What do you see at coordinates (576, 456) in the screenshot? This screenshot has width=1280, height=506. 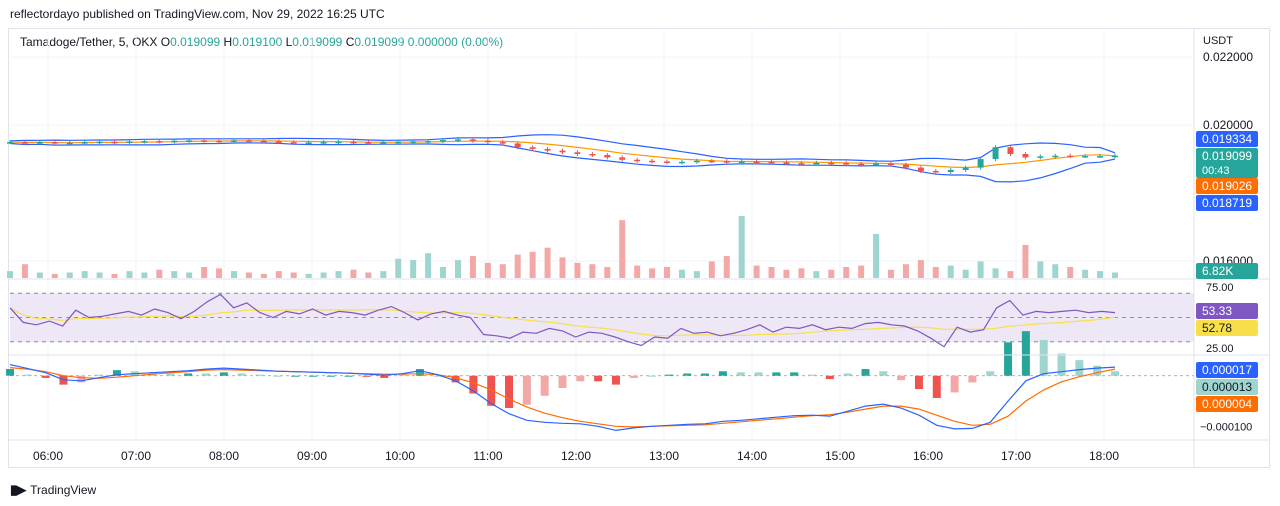 I see `time-tick-label: 12:00` at bounding box center [576, 456].